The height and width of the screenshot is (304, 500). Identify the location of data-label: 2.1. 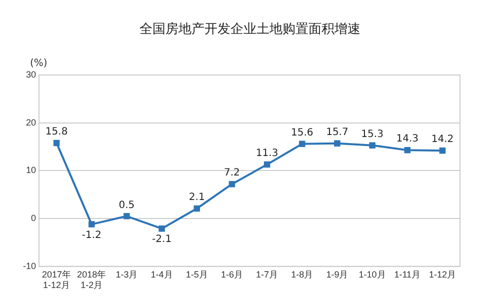
(196, 198).